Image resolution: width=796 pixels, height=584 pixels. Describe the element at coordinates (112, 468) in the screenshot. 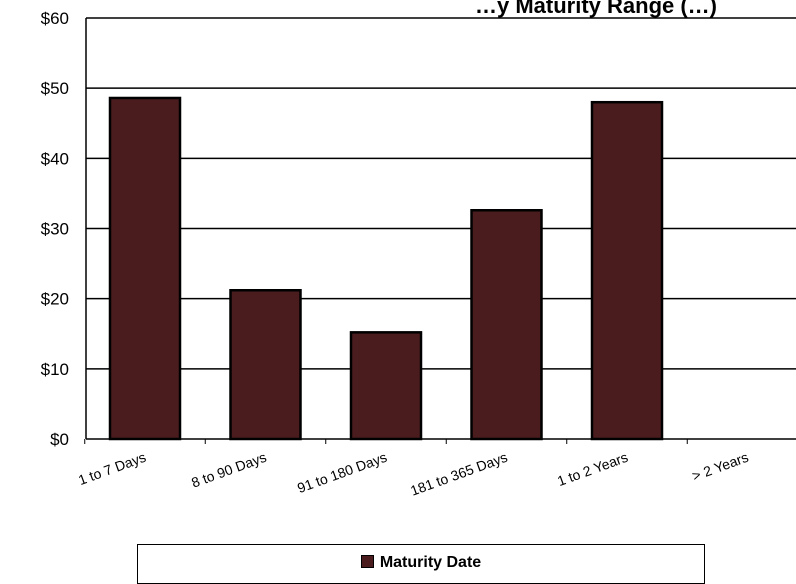

I see `x-tick-label: 1 to 7 Days` at that location.